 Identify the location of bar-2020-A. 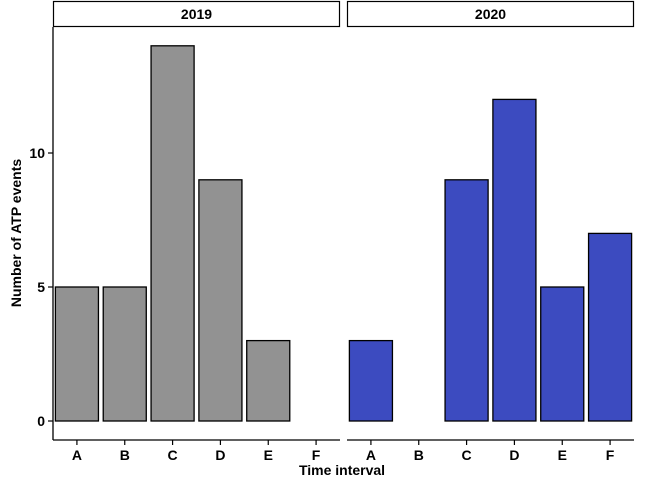
(371, 380).